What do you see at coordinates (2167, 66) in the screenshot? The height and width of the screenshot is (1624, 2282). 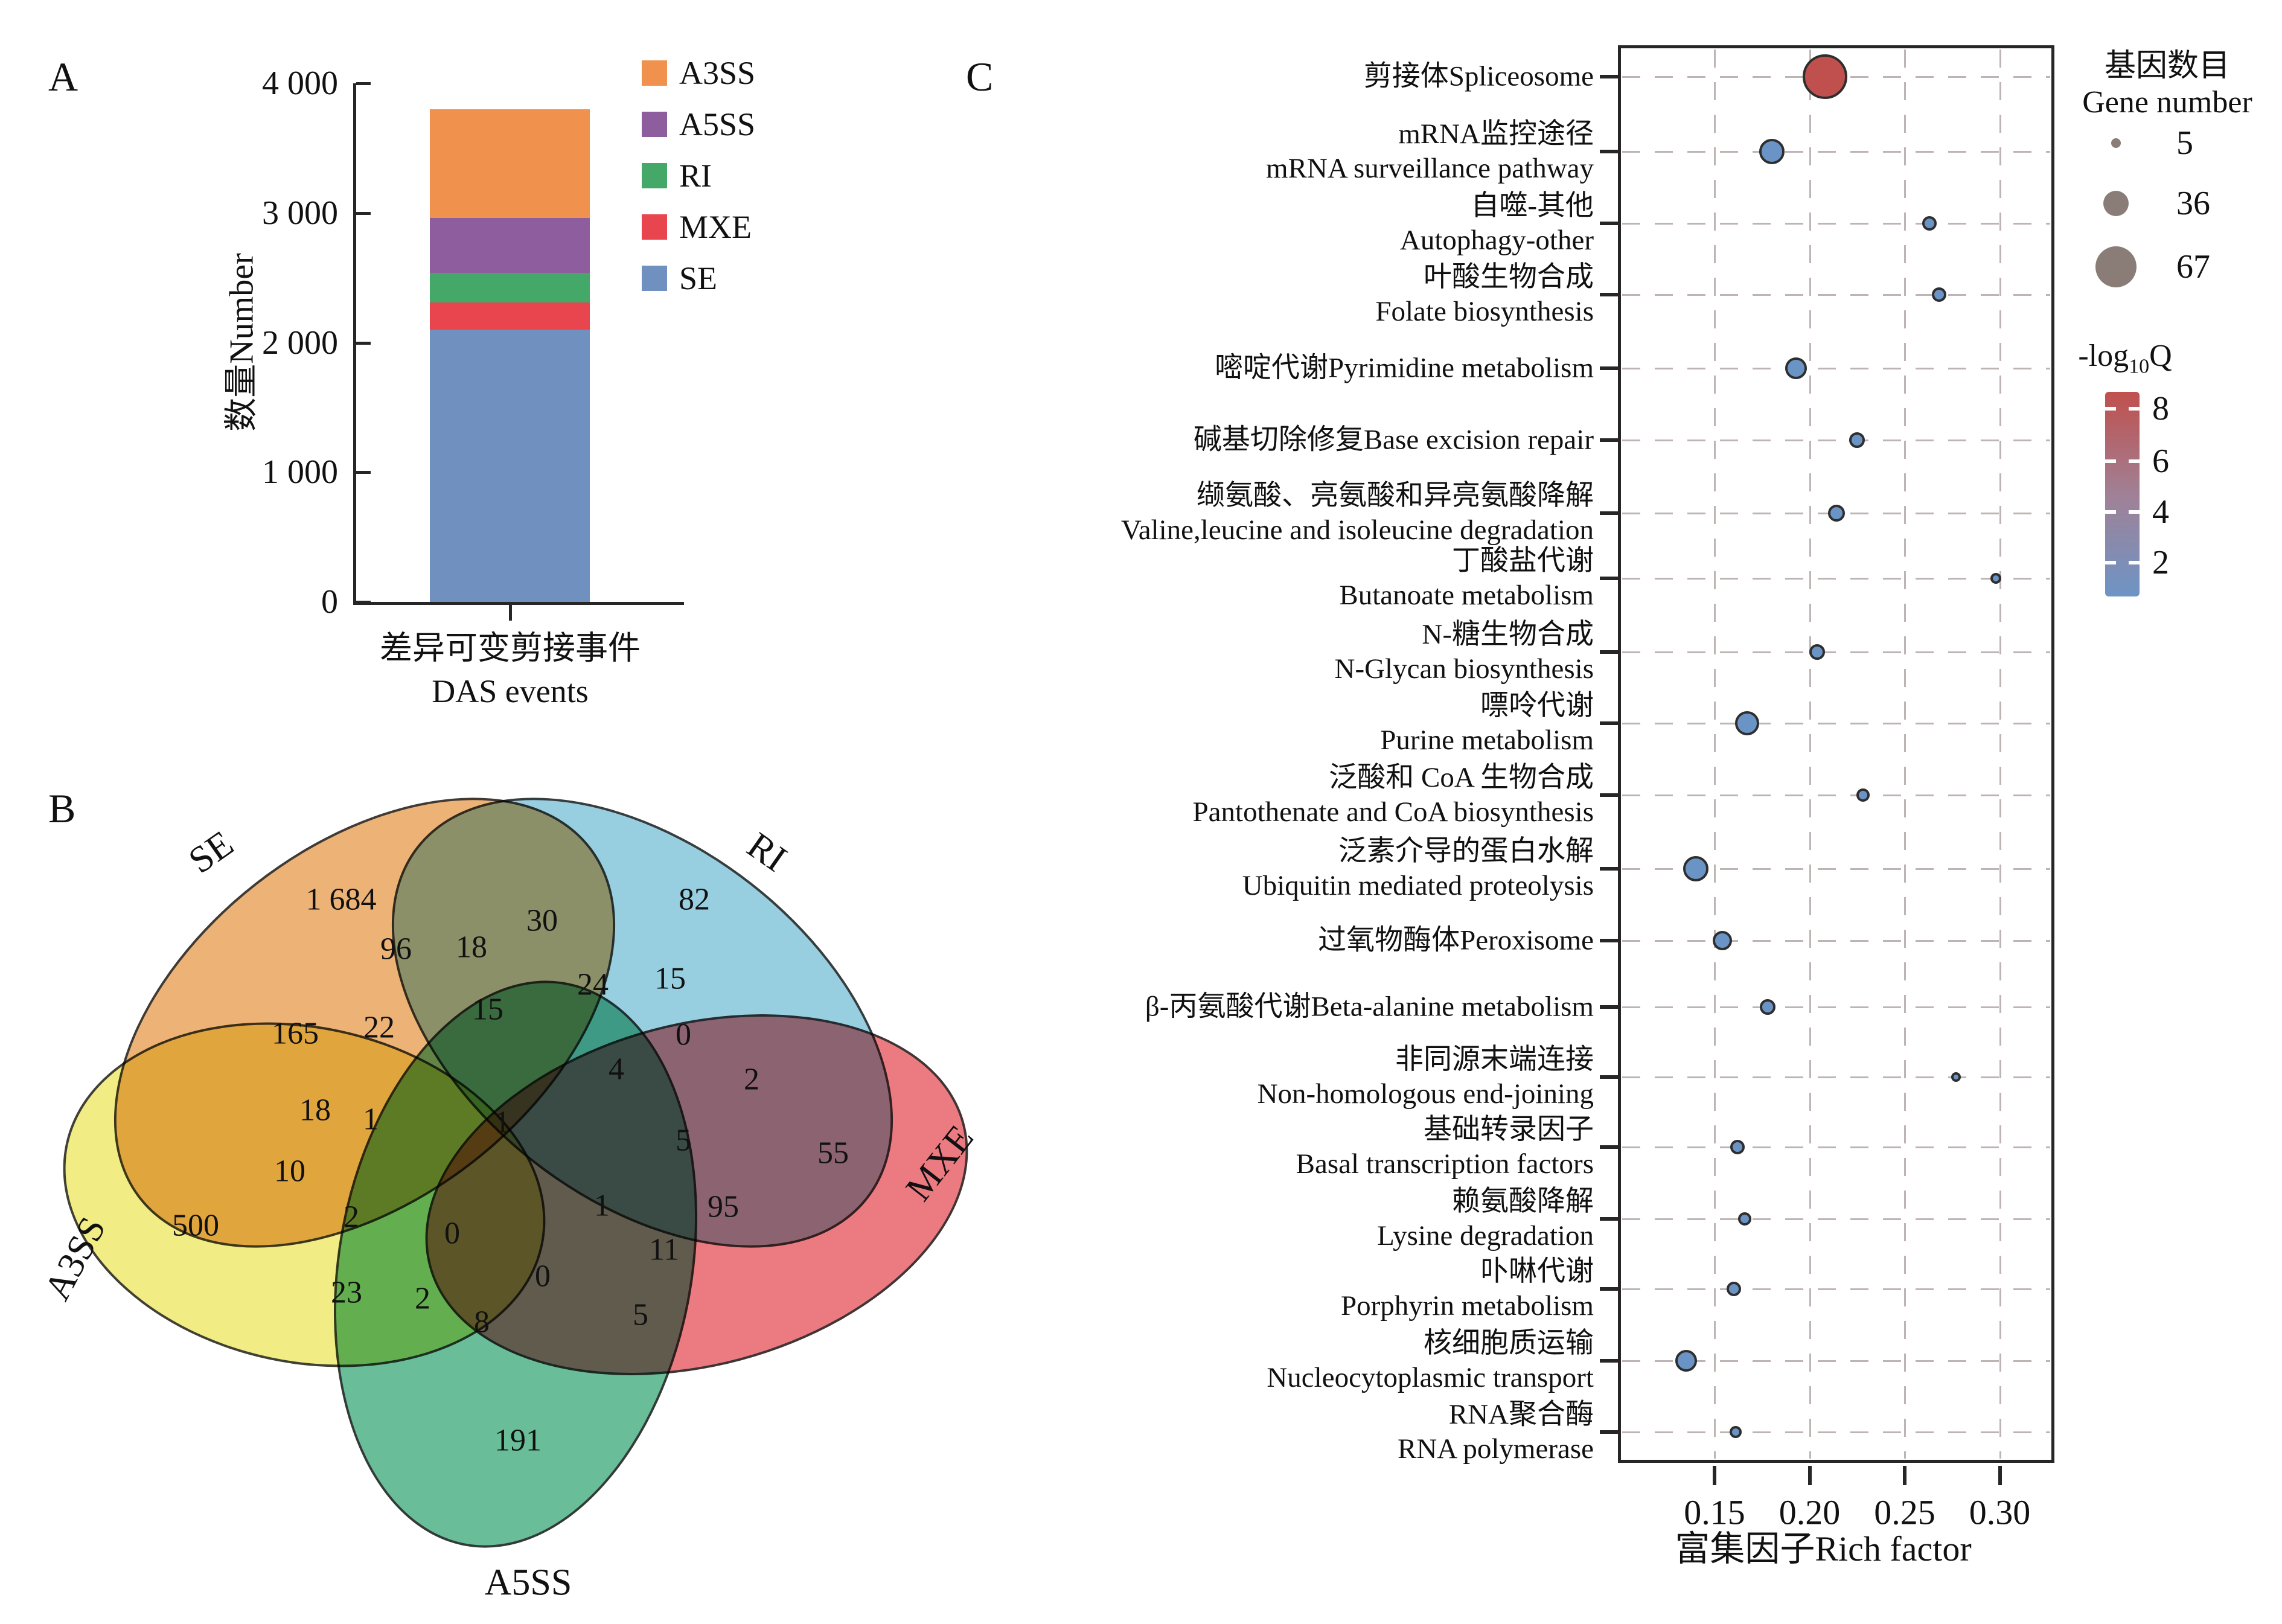 I see `gene-number-legend-title-zh: 基因数目` at bounding box center [2167, 66].